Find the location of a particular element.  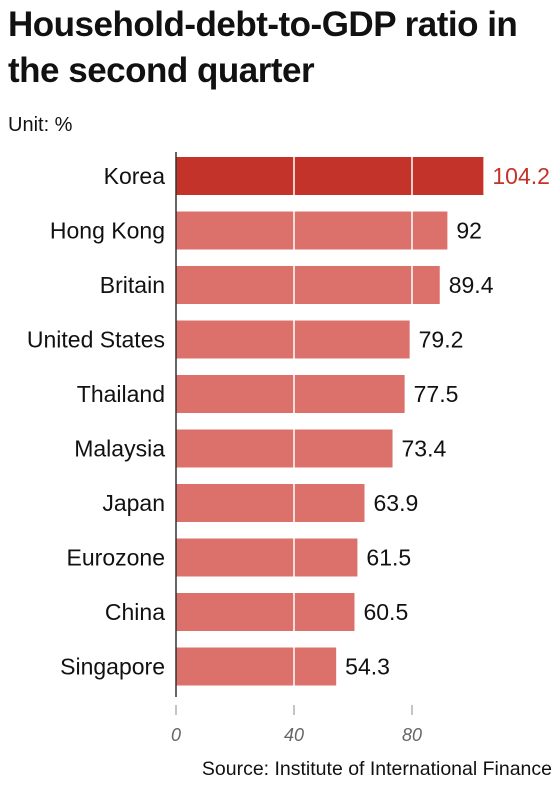

bar-japan is located at coordinates (270, 503).